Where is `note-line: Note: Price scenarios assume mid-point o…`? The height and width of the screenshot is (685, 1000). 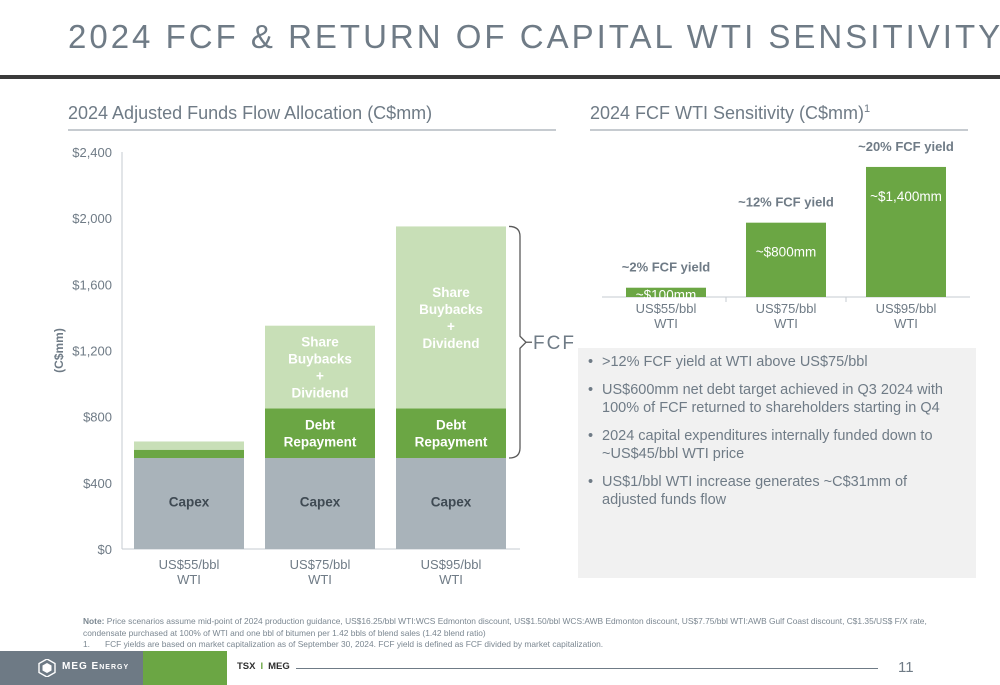 note-line: Note: Price scenarios assume mid-point o… is located at coordinates (513, 627).